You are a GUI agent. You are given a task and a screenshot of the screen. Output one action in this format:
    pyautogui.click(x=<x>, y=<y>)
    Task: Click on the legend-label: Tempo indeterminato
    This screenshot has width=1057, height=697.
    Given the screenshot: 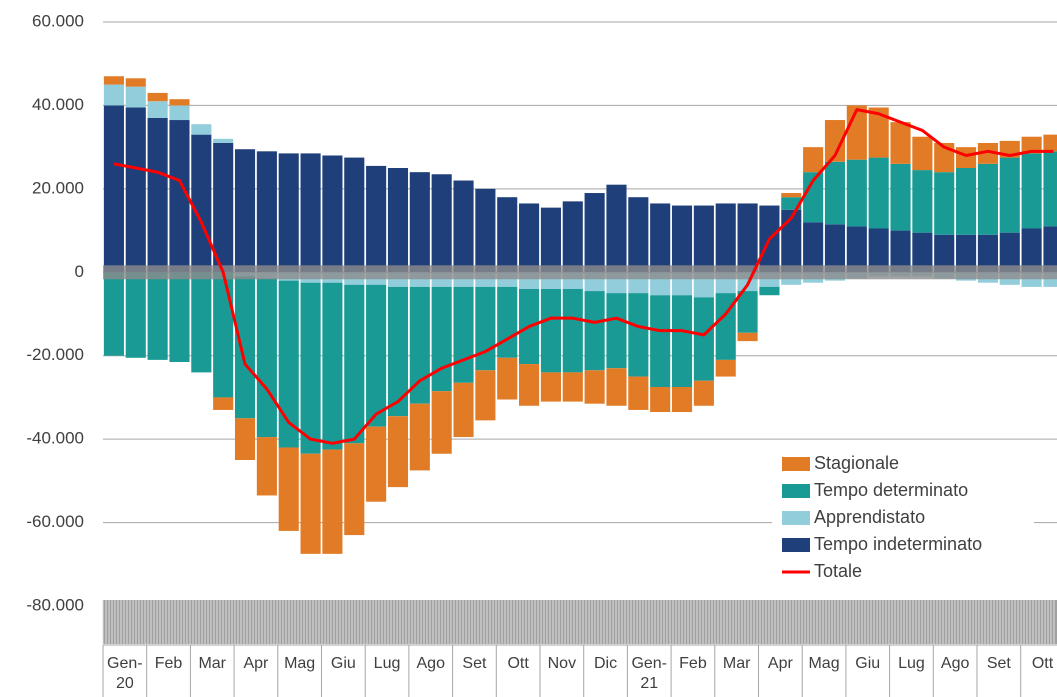 What is the action you would take?
    pyautogui.click(x=898, y=544)
    